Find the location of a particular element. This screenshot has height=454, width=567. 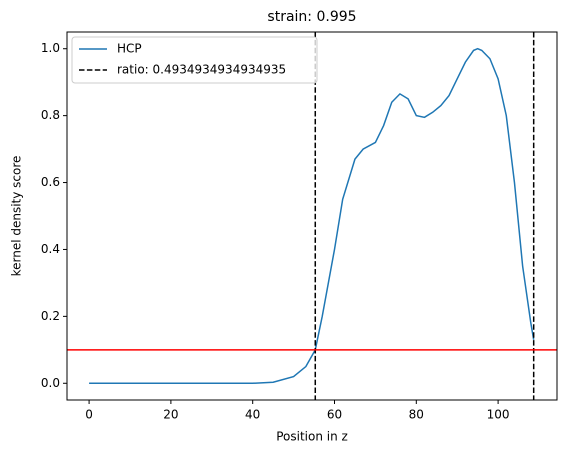

y-axis-label: kernel density score is located at coordinates (17, 216).